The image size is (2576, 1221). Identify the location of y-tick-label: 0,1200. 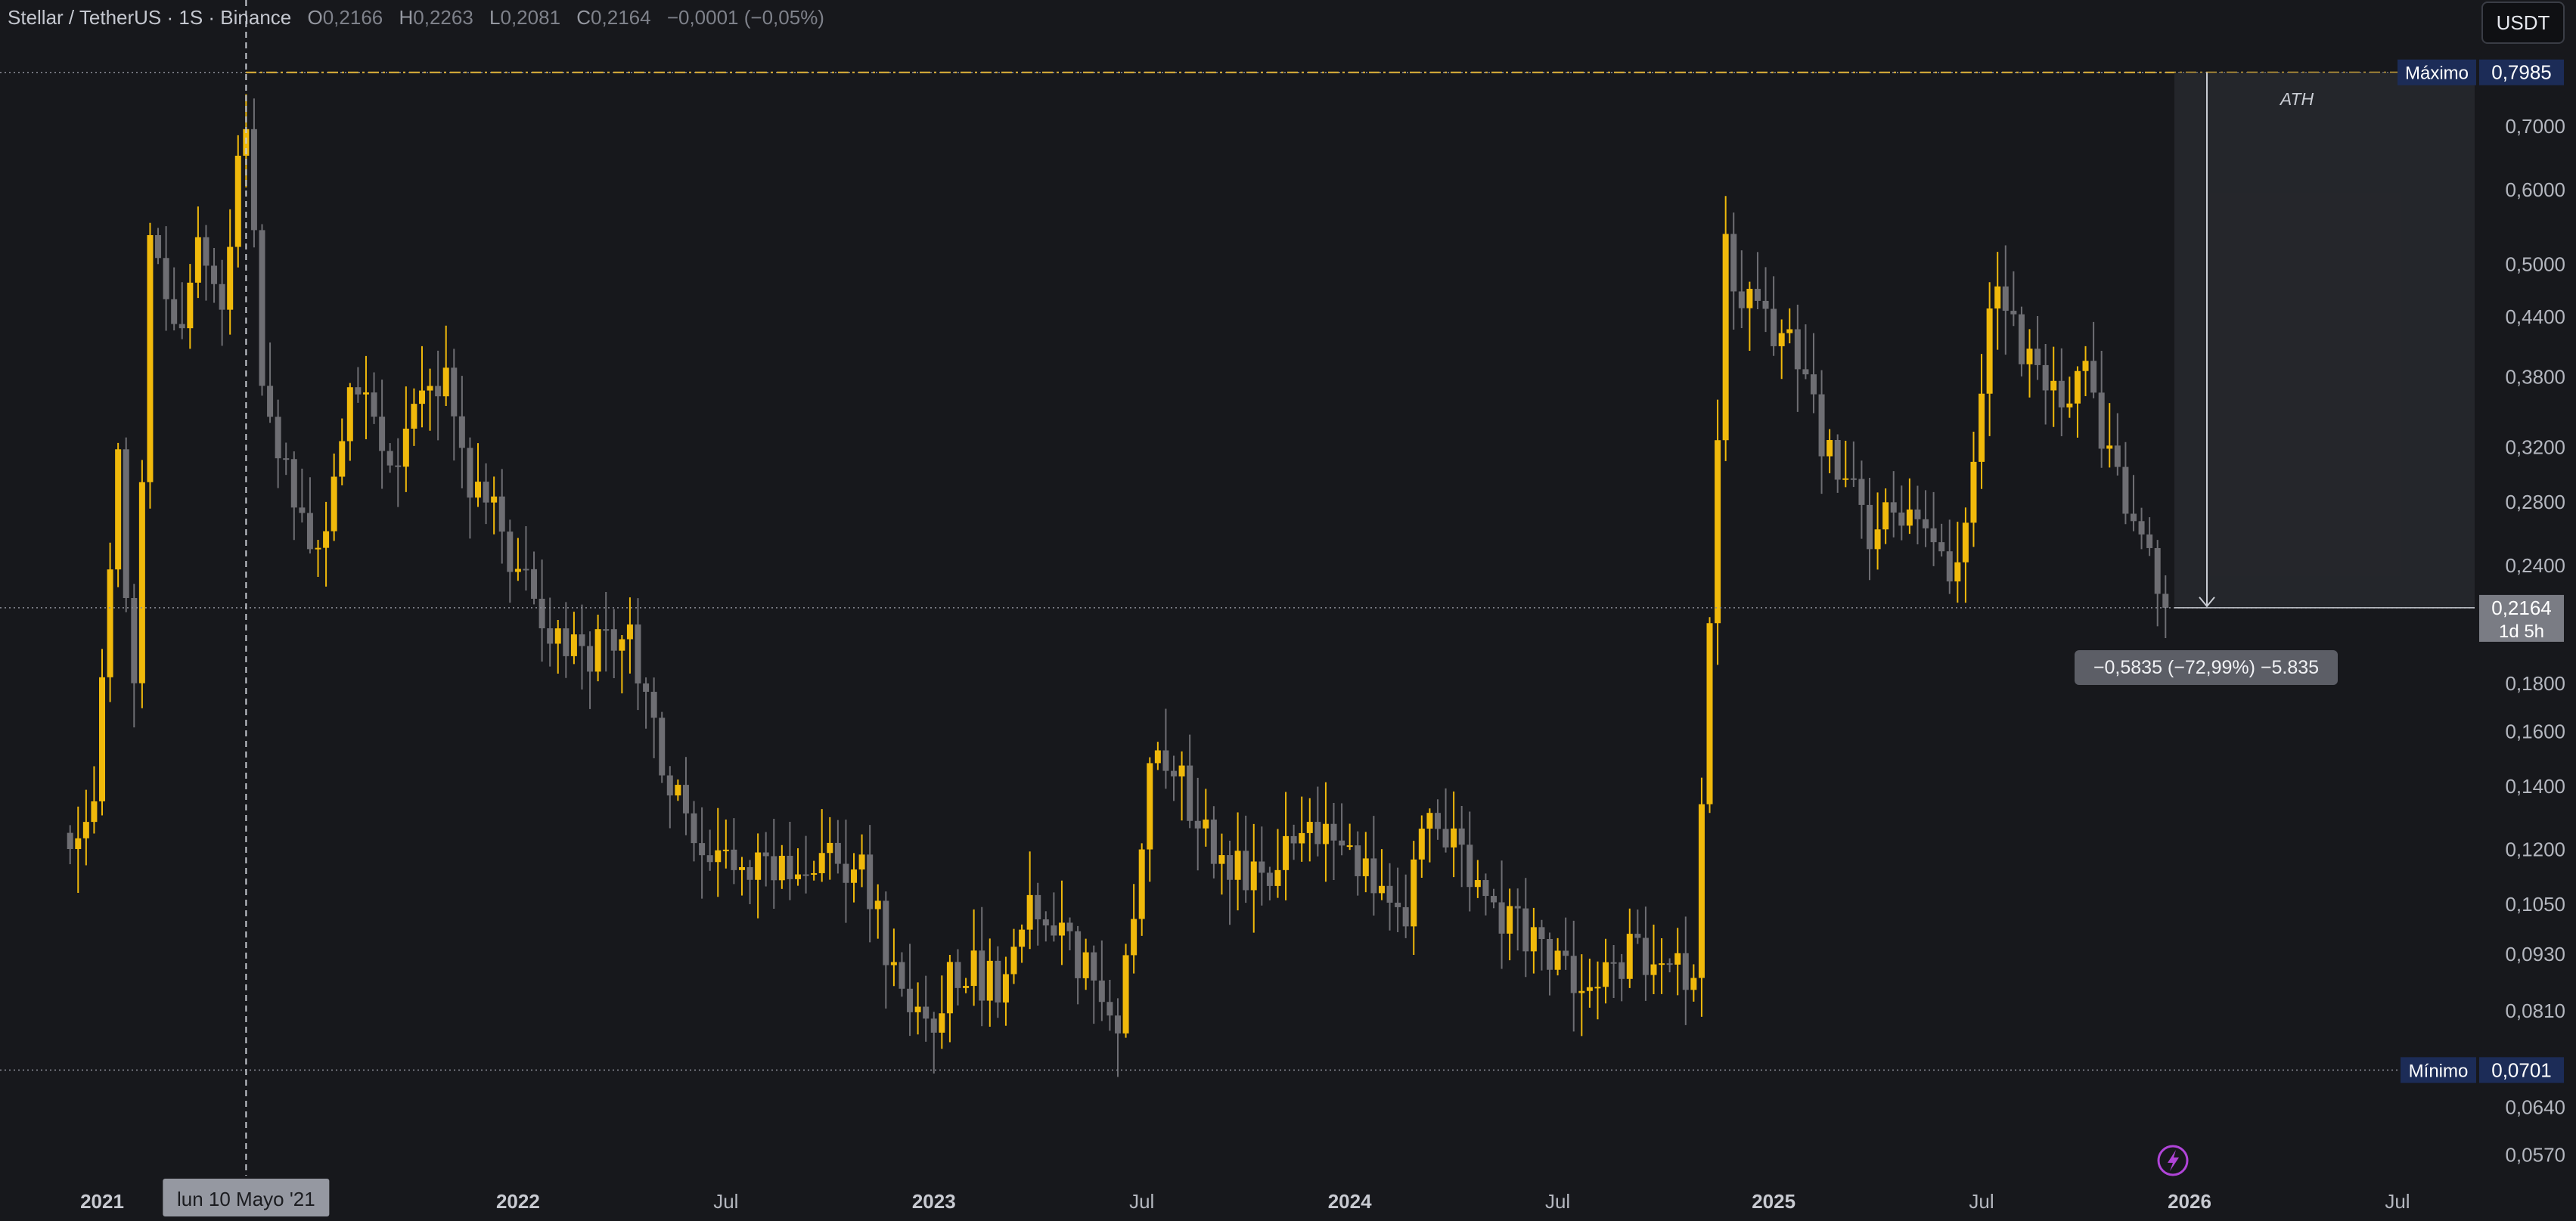
(2535, 849).